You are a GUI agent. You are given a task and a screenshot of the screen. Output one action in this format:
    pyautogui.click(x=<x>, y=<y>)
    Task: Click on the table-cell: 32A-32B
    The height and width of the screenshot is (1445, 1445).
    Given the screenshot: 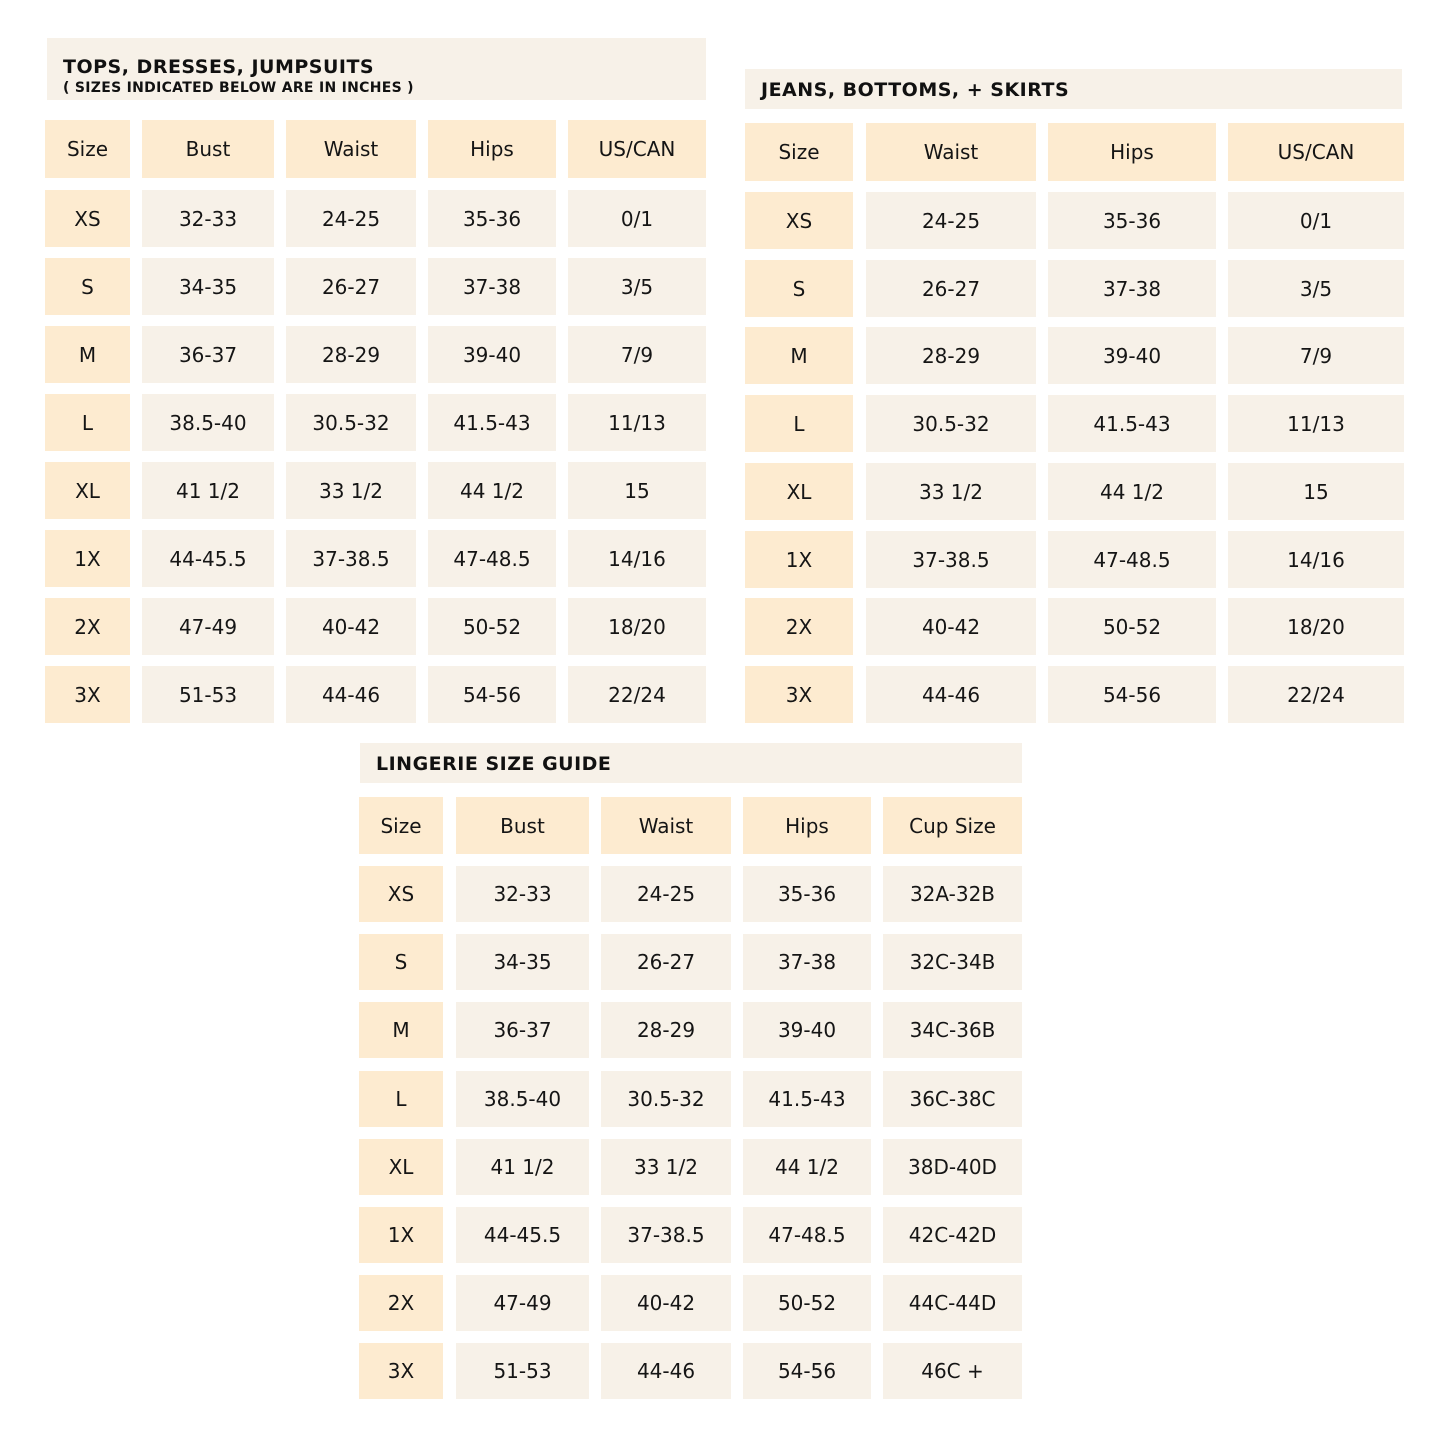 What is the action you would take?
    pyautogui.click(x=952, y=894)
    